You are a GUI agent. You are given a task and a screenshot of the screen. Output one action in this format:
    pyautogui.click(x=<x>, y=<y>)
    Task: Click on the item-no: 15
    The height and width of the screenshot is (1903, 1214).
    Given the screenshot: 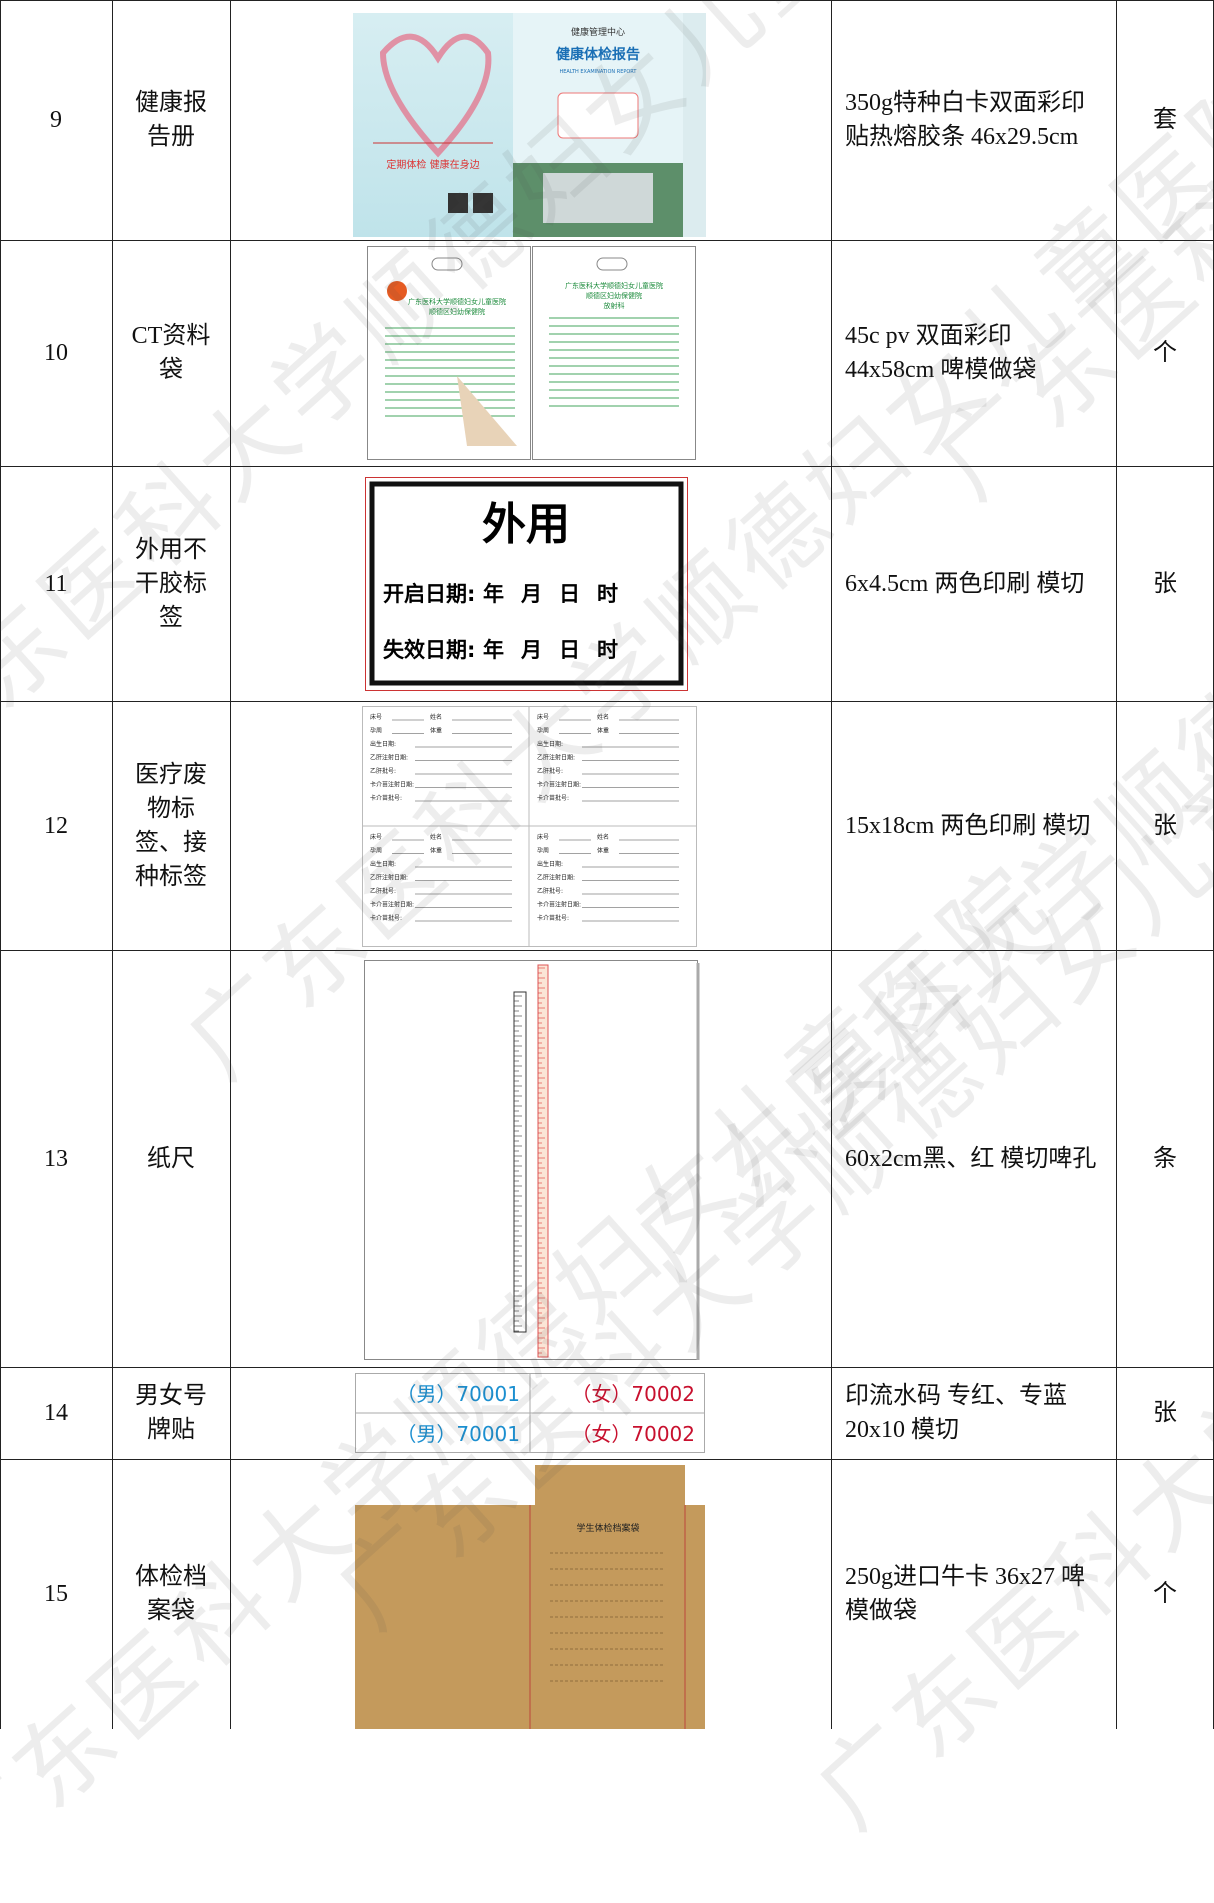 What is the action you would take?
    pyautogui.click(x=56, y=1594)
    